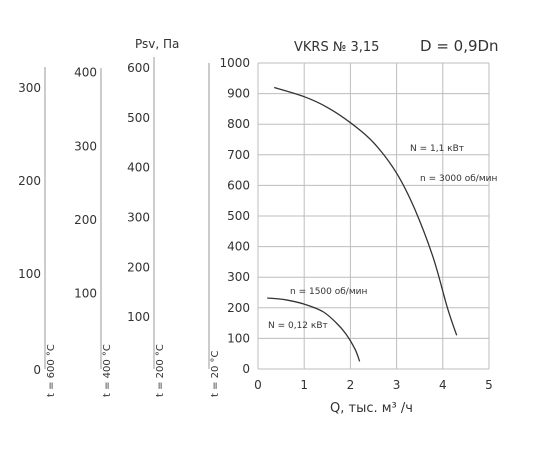  Describe the element at coordinates (215, 373) in the screenshot. I see `temp-axis-label-0: t = 20 °C` at that location.